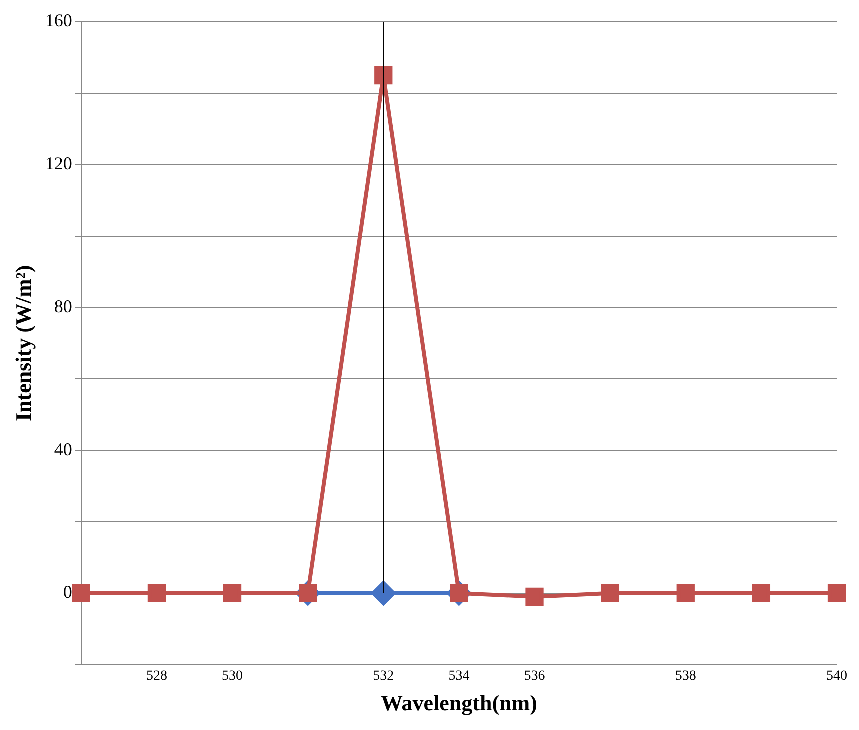  Describe the element at coordinates (63, 449) in the screenshot. I see `y-tick-label: 40` at that location.